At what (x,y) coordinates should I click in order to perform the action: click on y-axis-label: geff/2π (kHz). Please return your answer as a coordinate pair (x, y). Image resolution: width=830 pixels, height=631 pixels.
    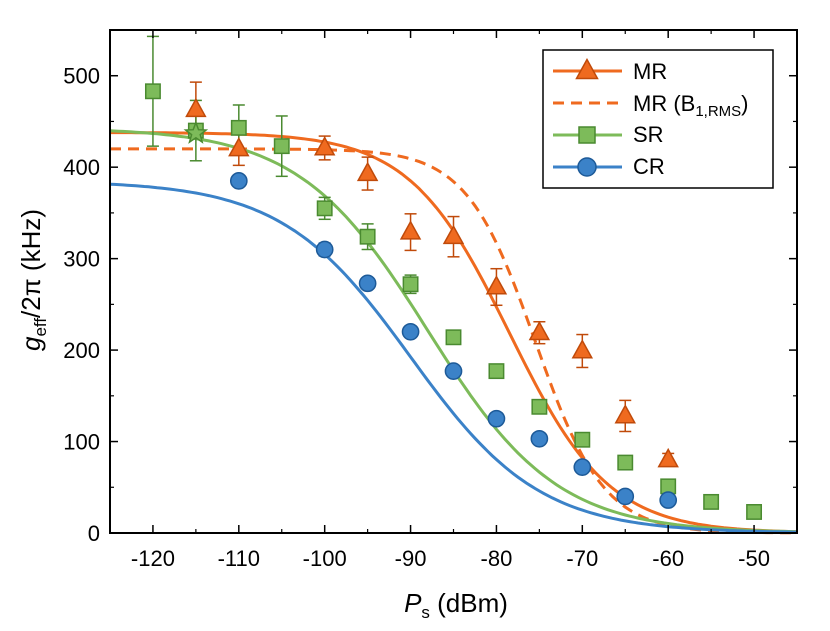
    Looking at the image, I should click on (33, 280).